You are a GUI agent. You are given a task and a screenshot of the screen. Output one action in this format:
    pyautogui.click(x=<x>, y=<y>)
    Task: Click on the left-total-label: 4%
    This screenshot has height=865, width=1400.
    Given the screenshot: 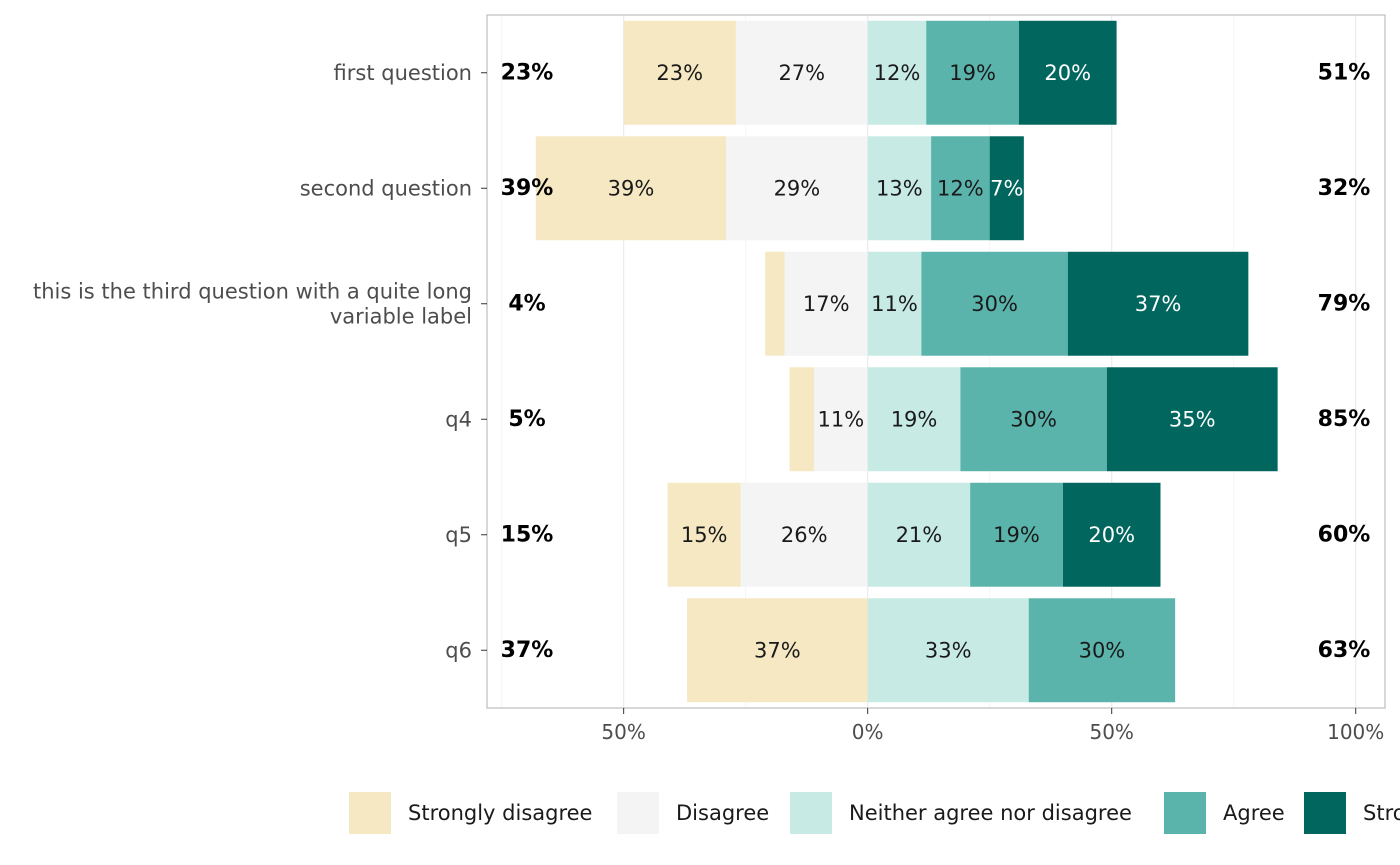 What is the action you would take?
    pyautogui.click(x=526, y=303)
    